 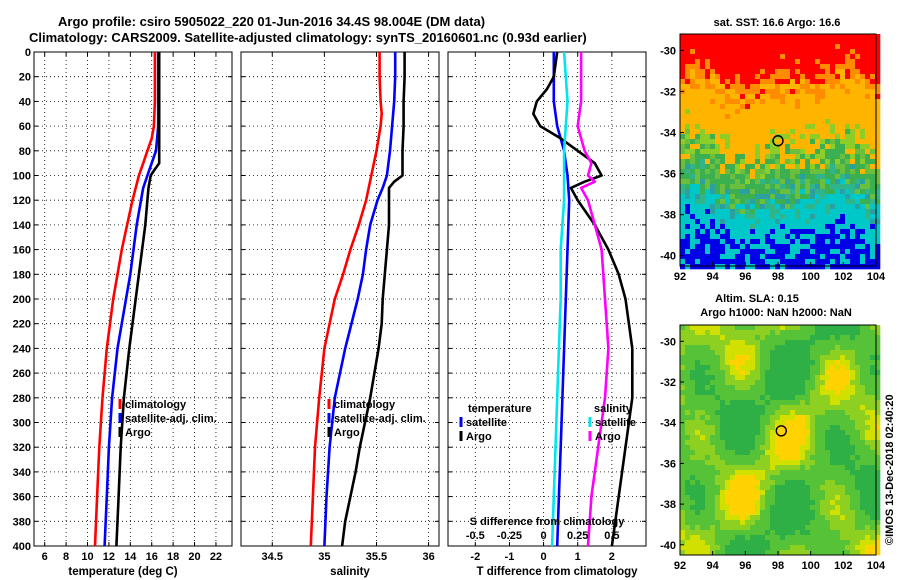 What do you see at coordinates (843, 566) in the screenshot?
I see `map-x-tick-label: 102` at bounding box center [843, 566].